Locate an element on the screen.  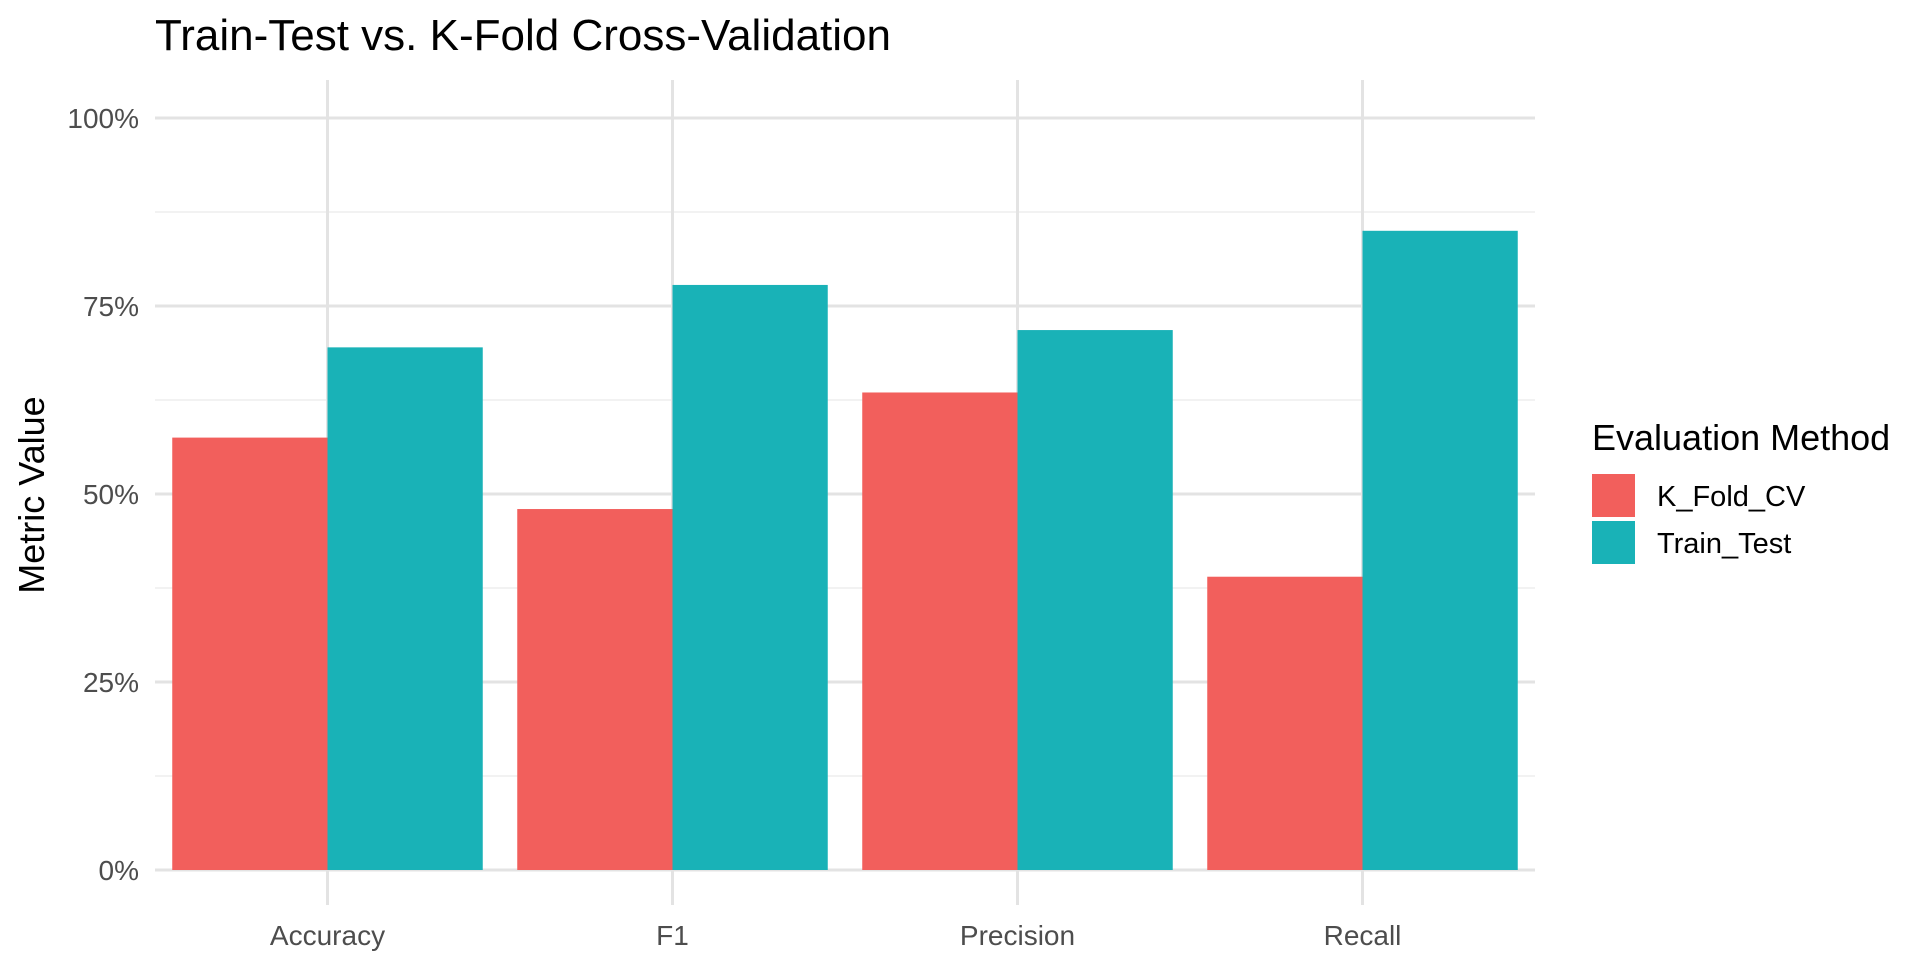
bar-train-test-recall is located at coordinates (1440, 550).